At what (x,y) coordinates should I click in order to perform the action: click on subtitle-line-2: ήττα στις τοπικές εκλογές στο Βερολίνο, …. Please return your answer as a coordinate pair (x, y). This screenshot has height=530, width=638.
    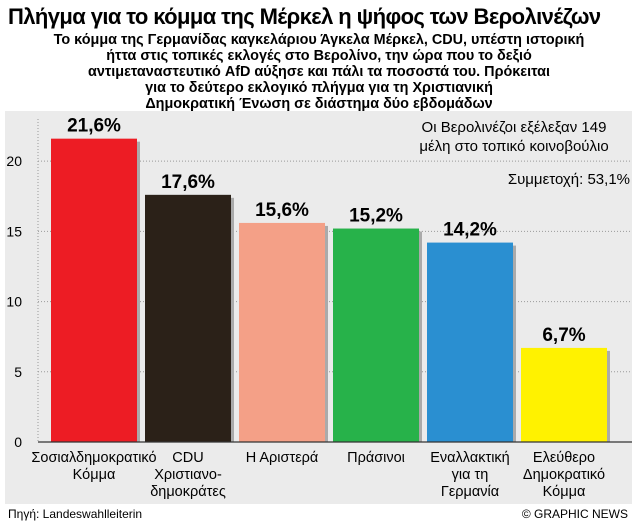
    Looking at the image, I should click on (319, 56).